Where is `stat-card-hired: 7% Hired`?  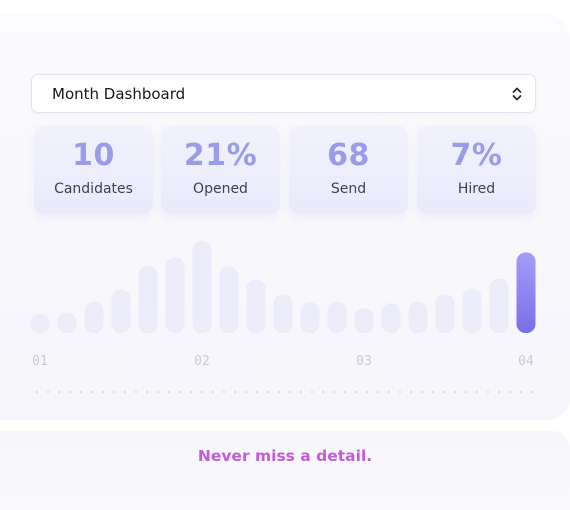 stat-card-hired: 7% Hired is located at coordinates (476, 170).